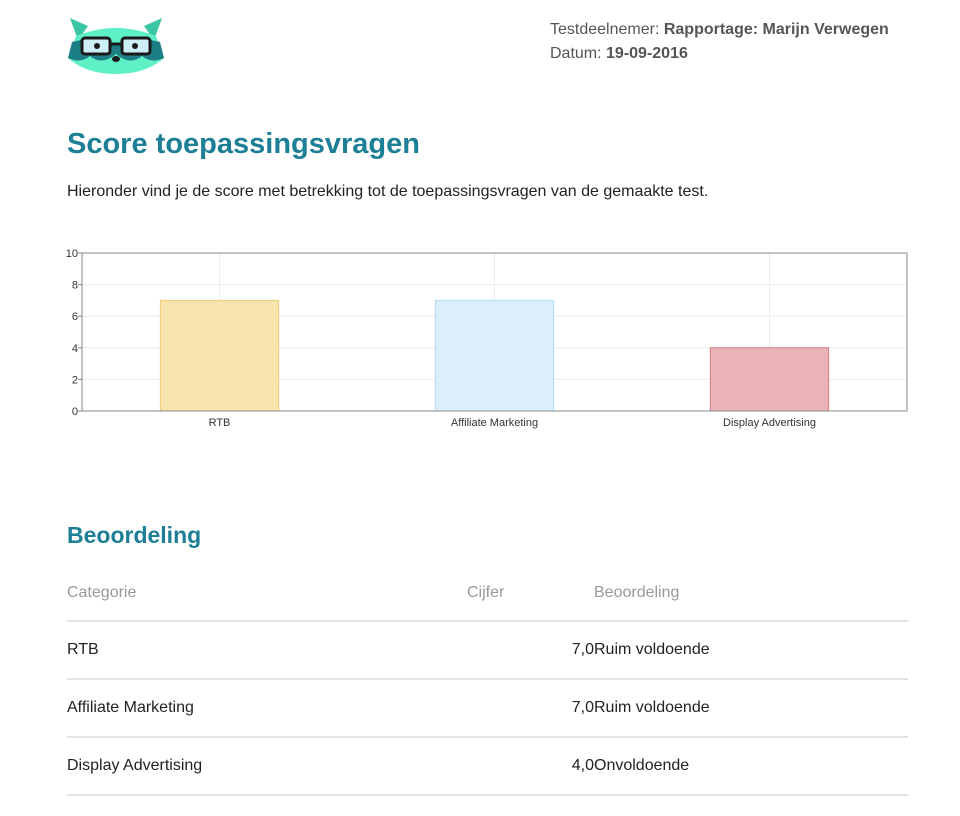  I want to click on y-tick-label: 8, so click(75, 286).